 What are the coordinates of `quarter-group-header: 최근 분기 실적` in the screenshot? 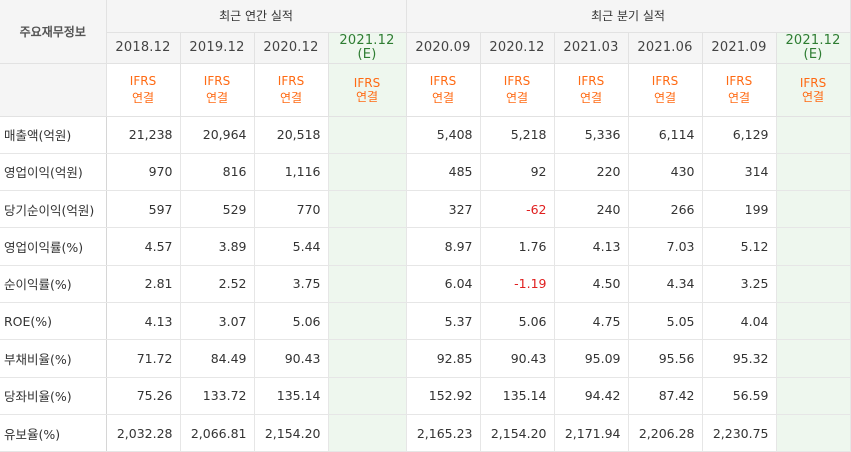 It's located at (628, 16).